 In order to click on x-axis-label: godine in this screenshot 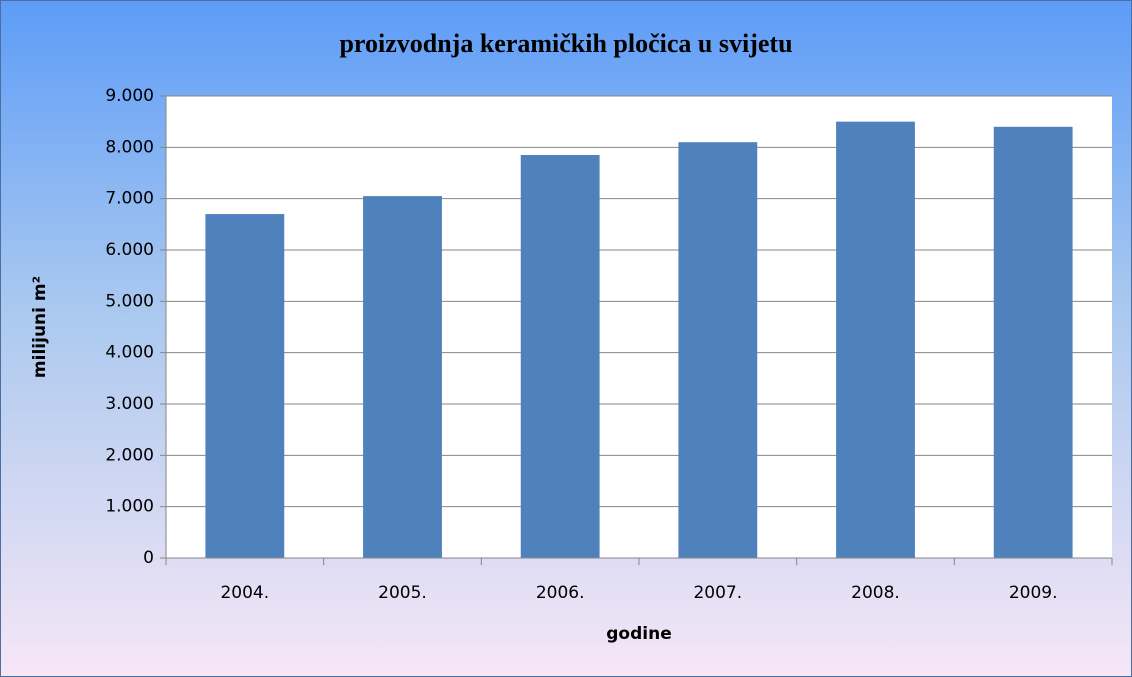, I will do `click(638, 634)`.